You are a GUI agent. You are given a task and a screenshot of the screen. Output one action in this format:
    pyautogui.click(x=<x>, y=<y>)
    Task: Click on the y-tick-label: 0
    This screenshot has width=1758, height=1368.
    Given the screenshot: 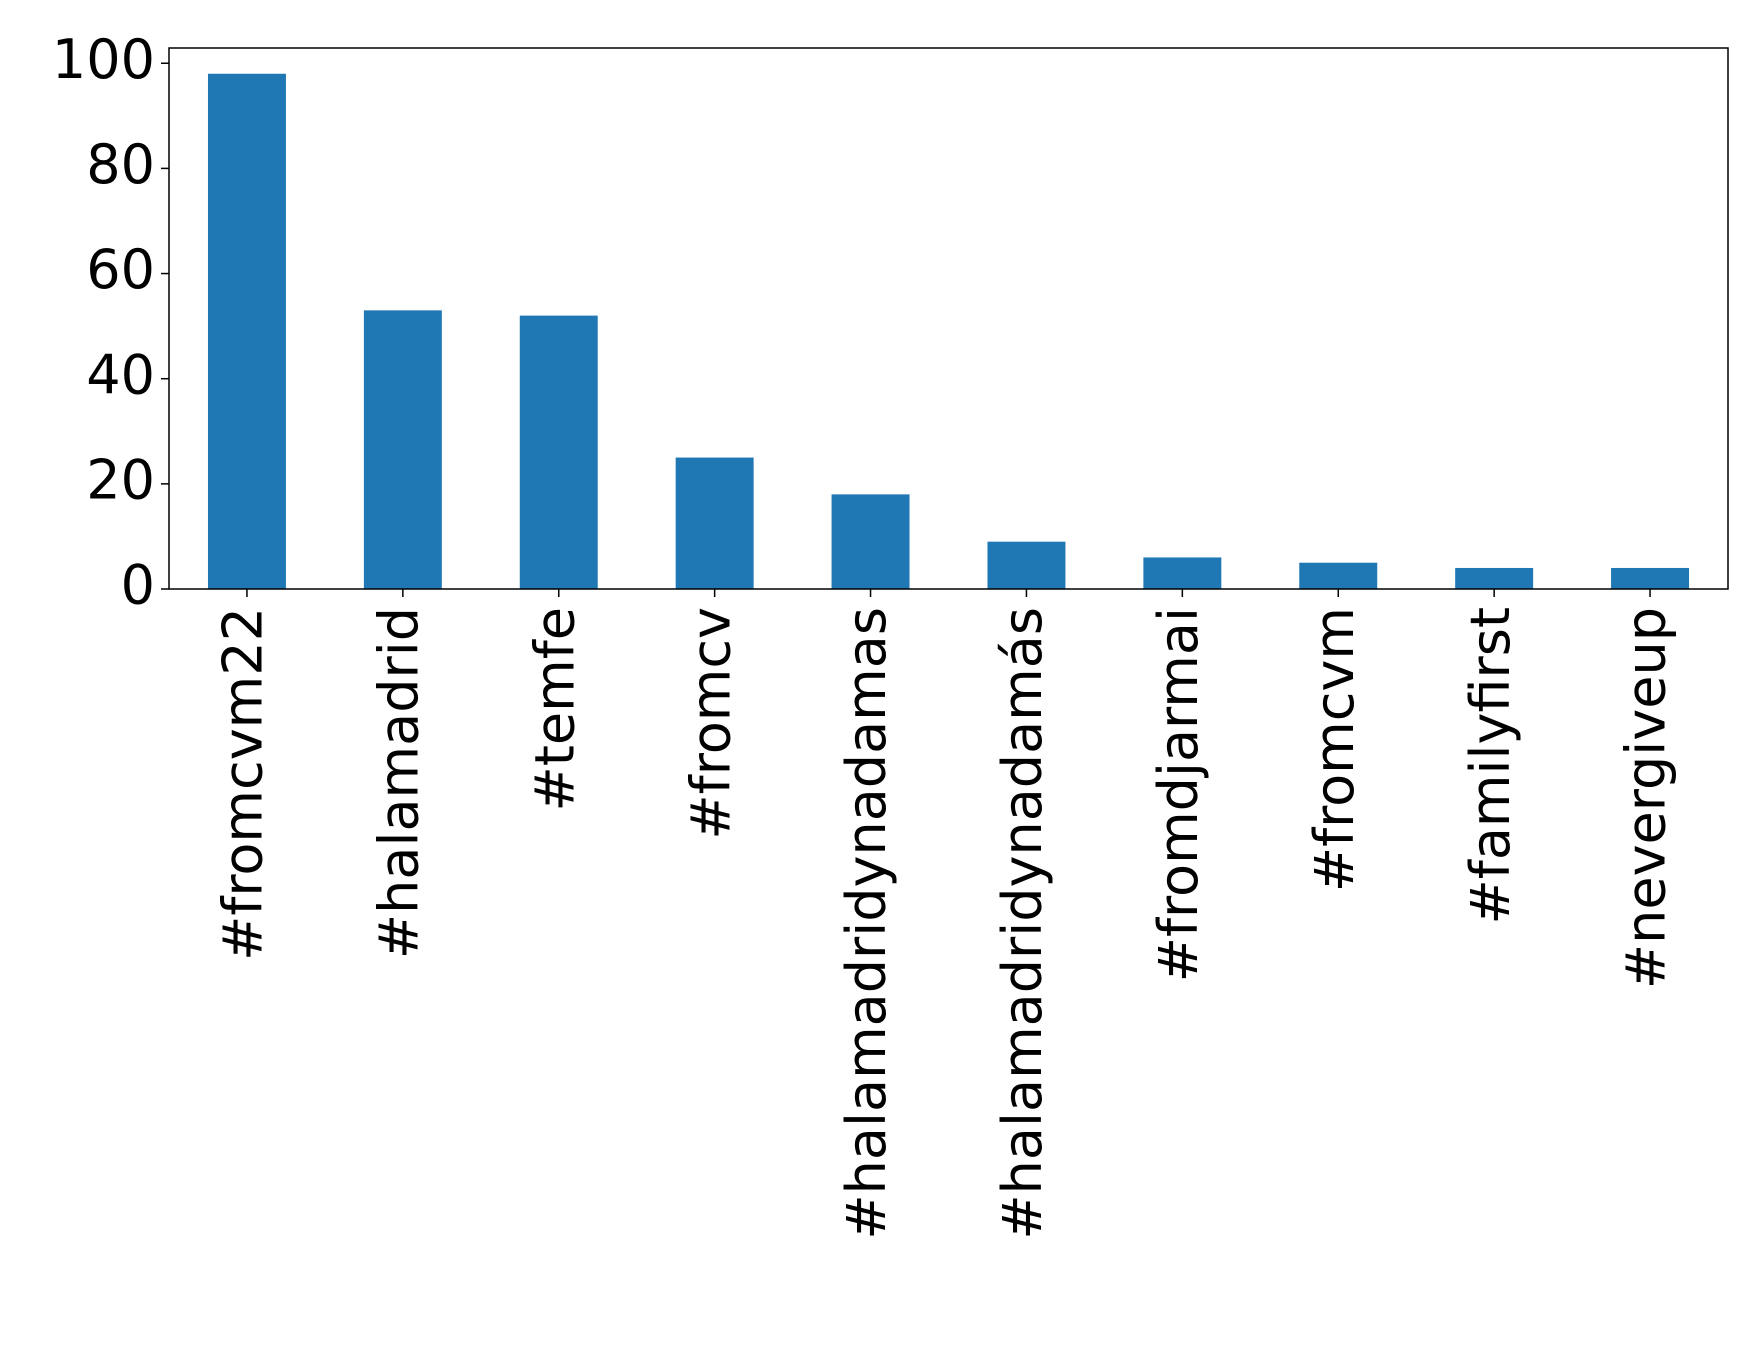 What is the action you would take?
    pyautogui.click(x=138, y=585)
    